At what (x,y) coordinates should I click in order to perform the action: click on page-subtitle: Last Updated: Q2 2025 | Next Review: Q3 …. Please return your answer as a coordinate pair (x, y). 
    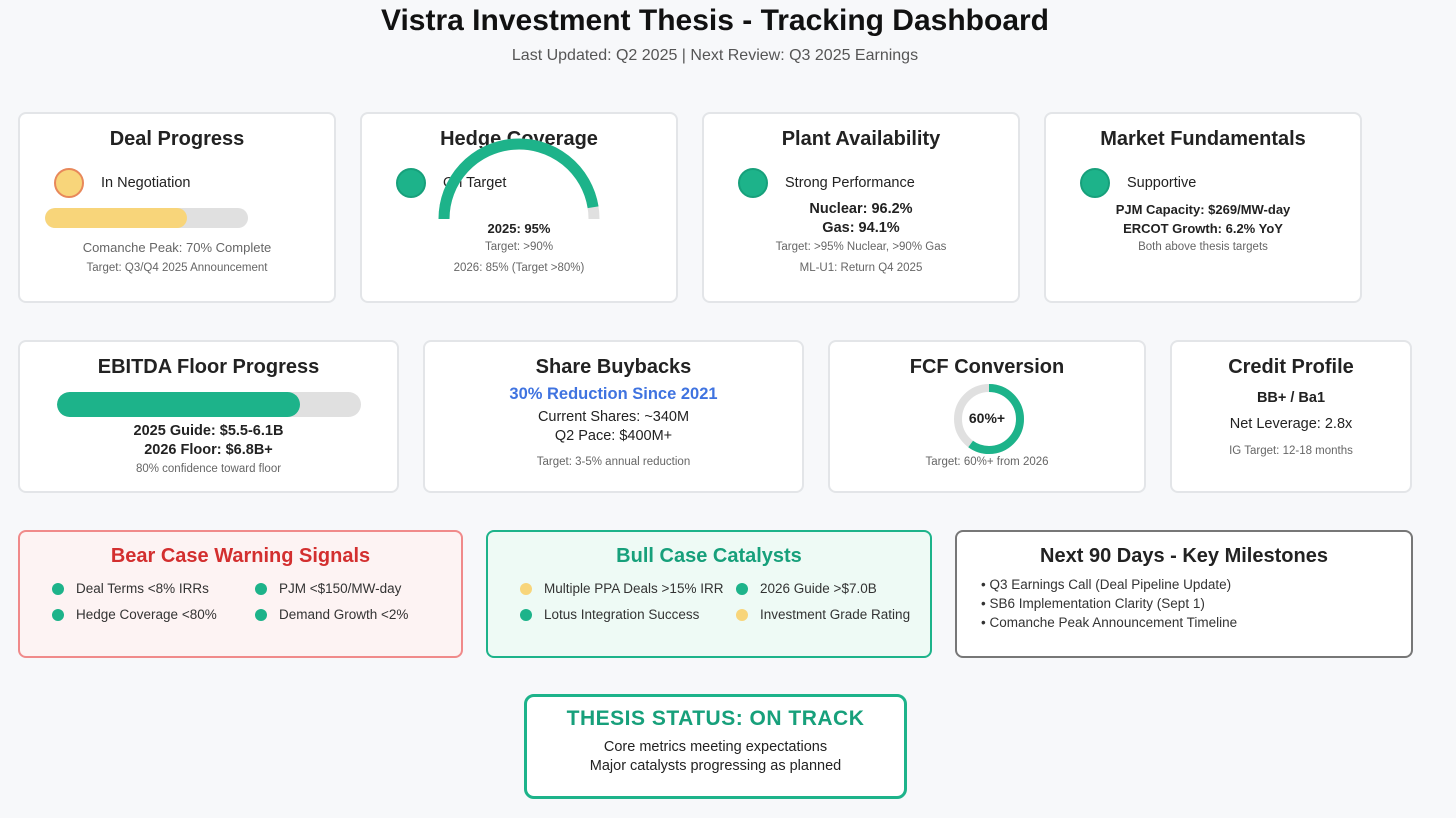
    Looking at the image, I should click on (715, 55).